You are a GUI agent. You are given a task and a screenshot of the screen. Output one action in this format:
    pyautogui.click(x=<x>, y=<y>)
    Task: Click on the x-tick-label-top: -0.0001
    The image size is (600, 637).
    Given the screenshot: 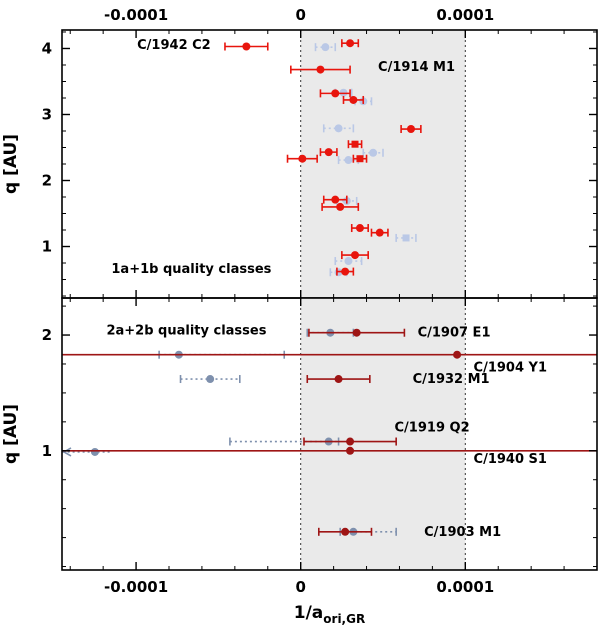 What is the action you would take?
    pyautogui.click(x=136, y=15)
    